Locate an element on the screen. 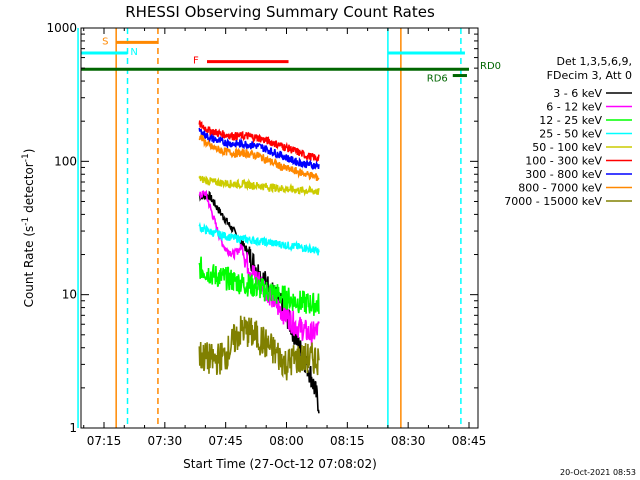 The height and width of the screenshot is (480, 640). state-label-F: F is located at coordinates (196, 61).